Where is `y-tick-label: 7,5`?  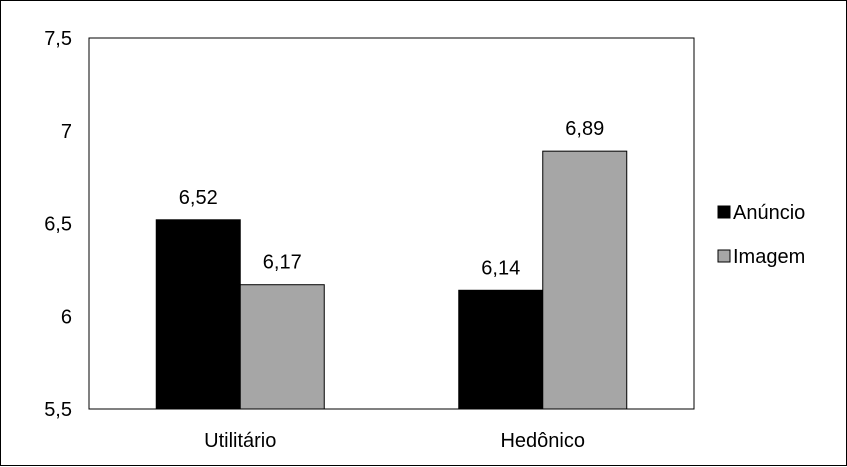
y-tick-label: 7,5 is located at coordinates (58, 39).